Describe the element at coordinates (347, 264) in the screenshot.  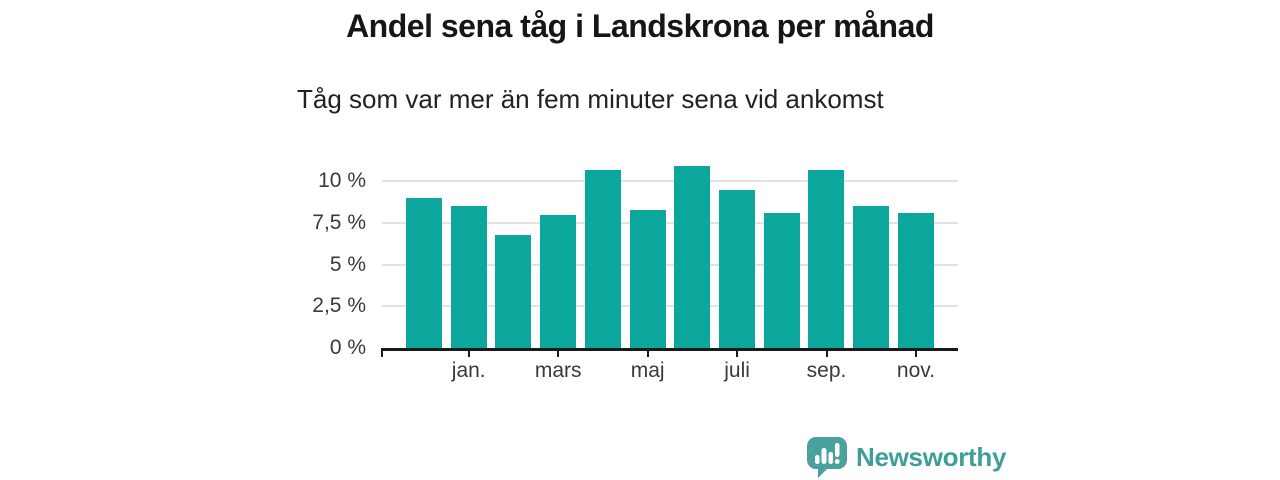
I see `y-tick-label: 5 %` at that location.